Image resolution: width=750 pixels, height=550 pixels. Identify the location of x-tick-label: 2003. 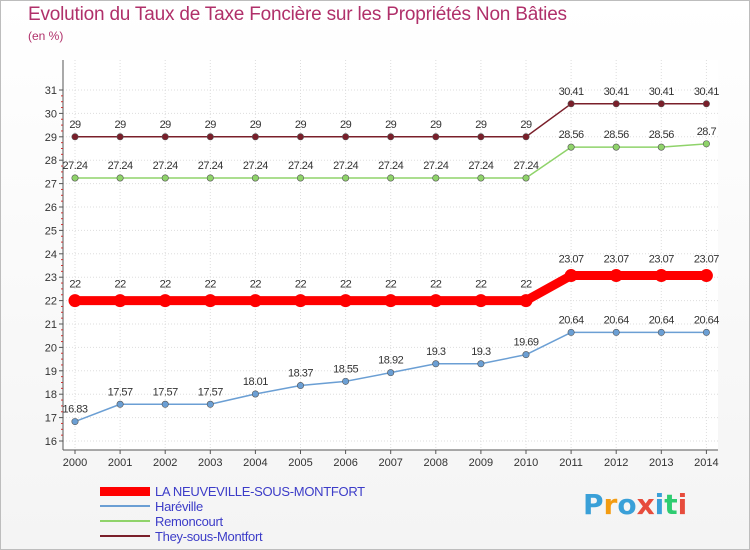
(210, 463).